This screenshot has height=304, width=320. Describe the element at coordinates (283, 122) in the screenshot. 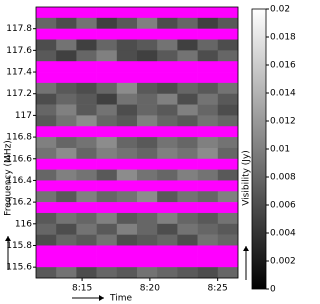

I see `colorbar-tick-label: 0.012` at that location.